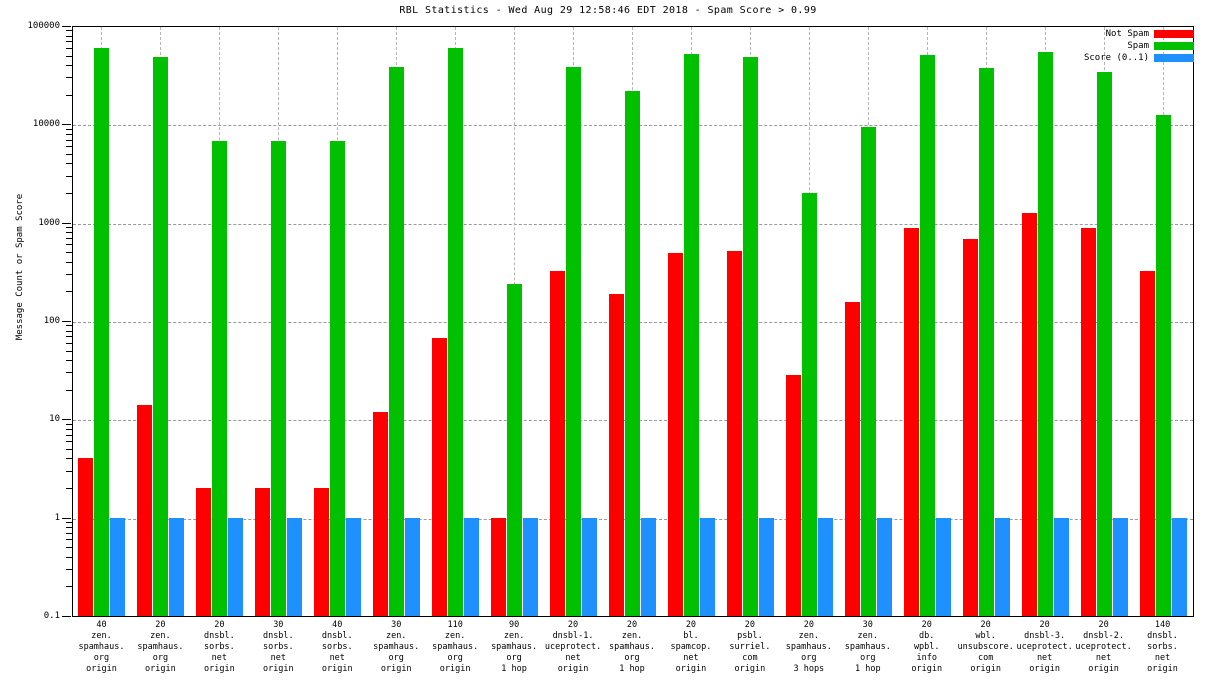 The image size is (1216, 684). I want to click on x-axis-group-label: 40 zen. spamhaus. org origin, so click(101, 647).